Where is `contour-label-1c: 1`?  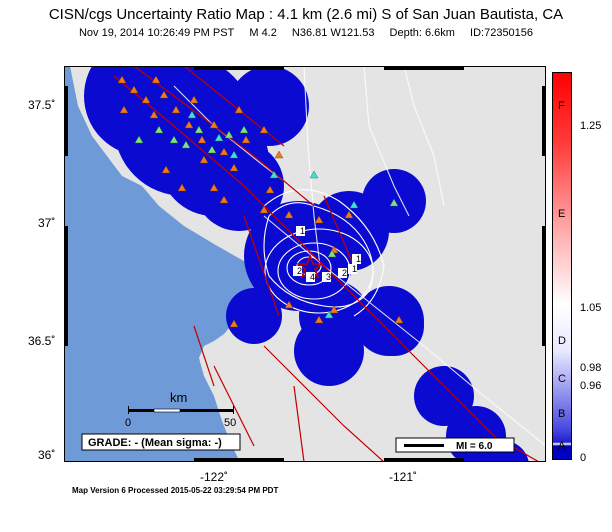
contour-label-1c: 1 is located at coordinates (358, 259).